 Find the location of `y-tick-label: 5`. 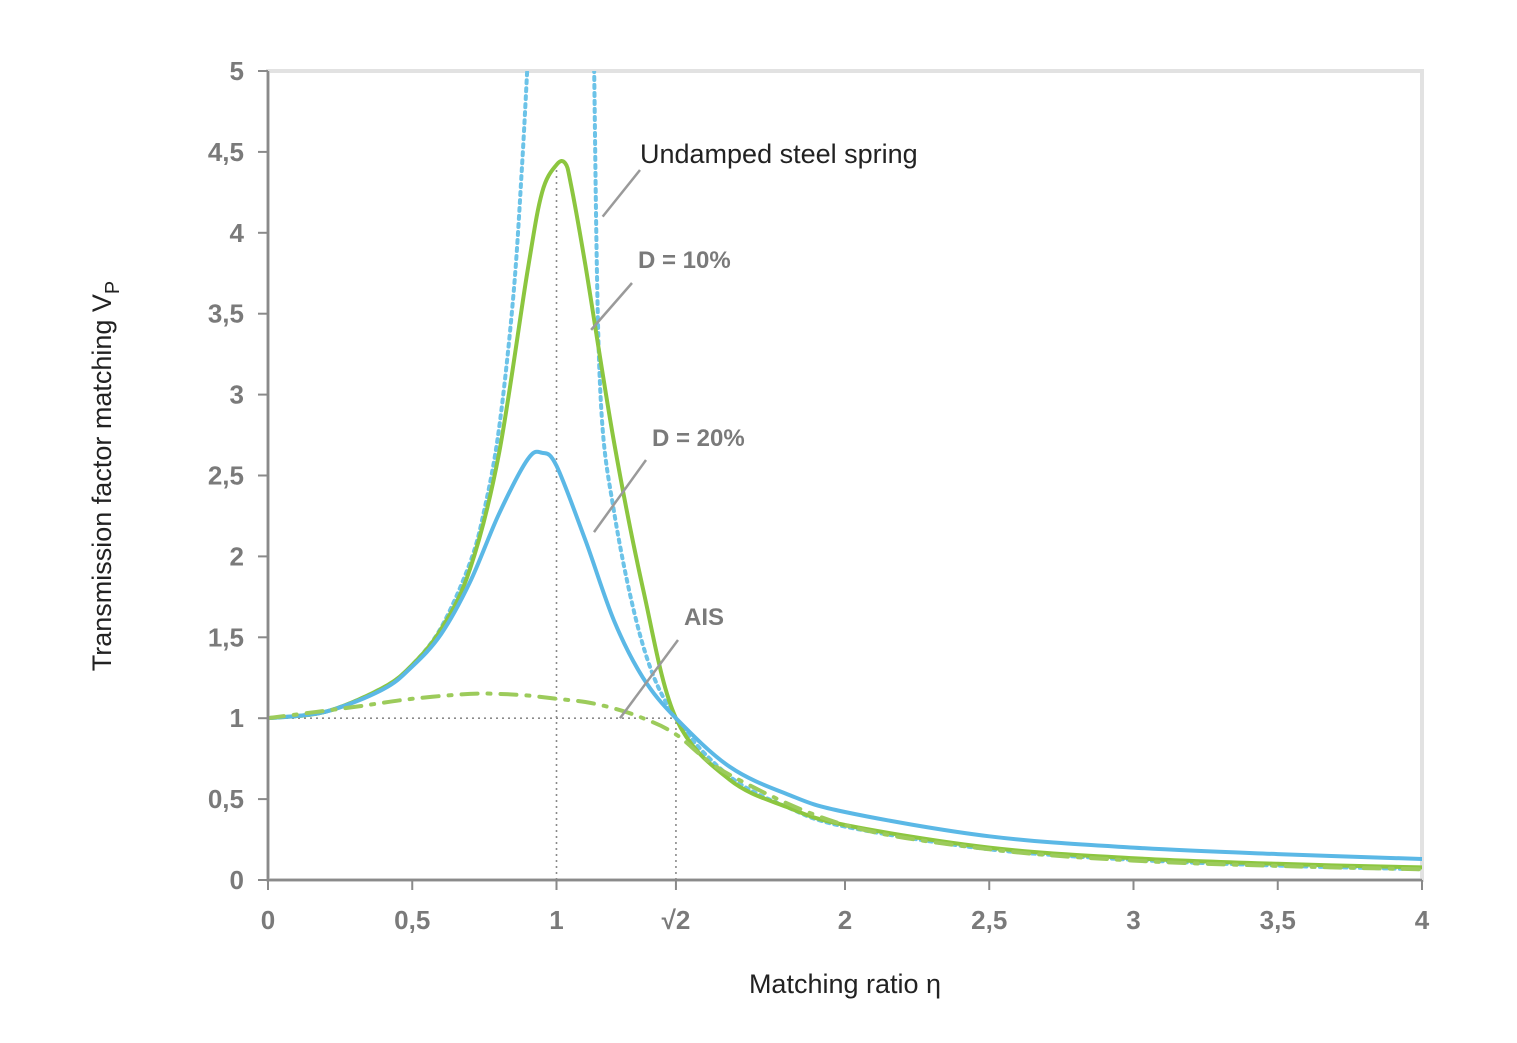

y-tick-label: 5 is located at coordinates (237, 71).